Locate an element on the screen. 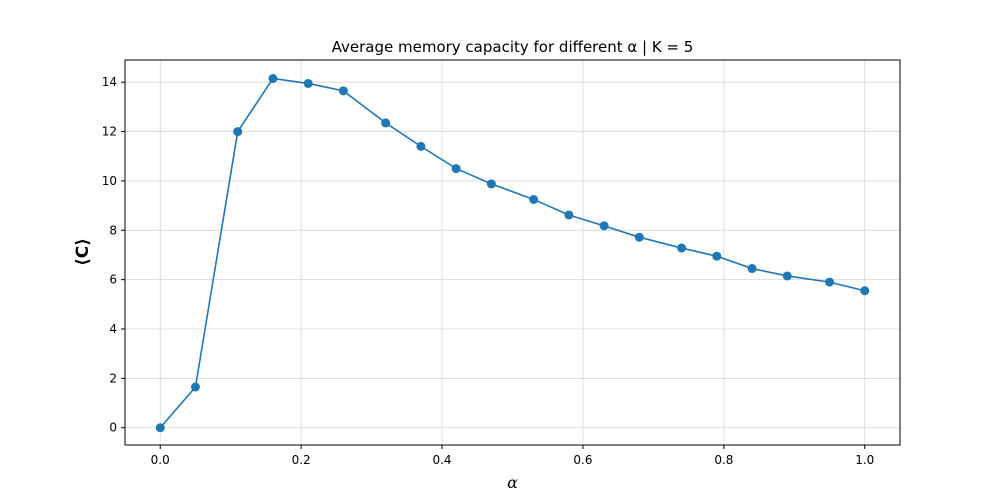 This screenshot has width=1000, height=500. y-axis-label: ⟨C⟩ is located at coordinates (83, 252).